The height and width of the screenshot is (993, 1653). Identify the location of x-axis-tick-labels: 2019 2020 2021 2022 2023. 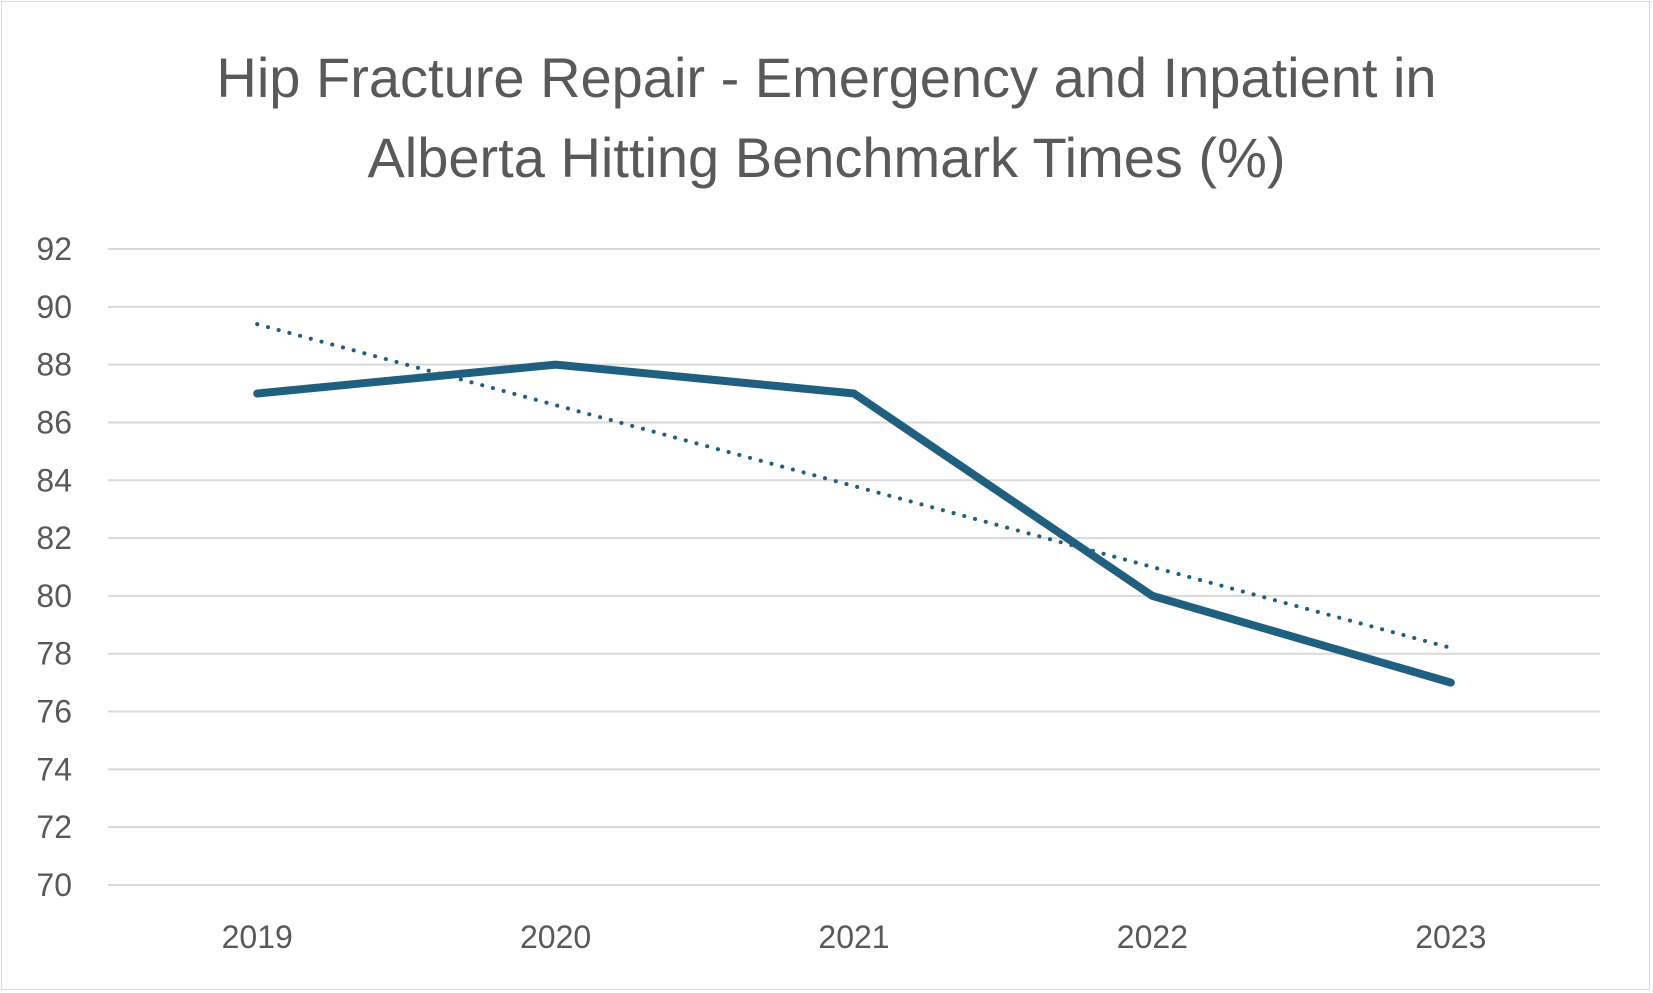
(854, 937).